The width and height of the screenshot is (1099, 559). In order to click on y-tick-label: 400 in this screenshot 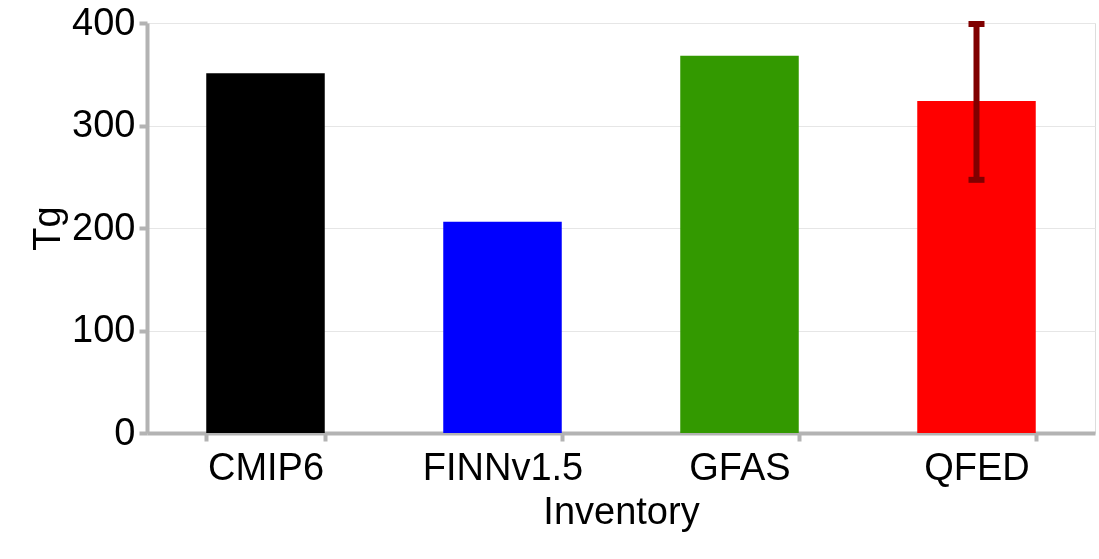, I will do `click(104, 21)`.